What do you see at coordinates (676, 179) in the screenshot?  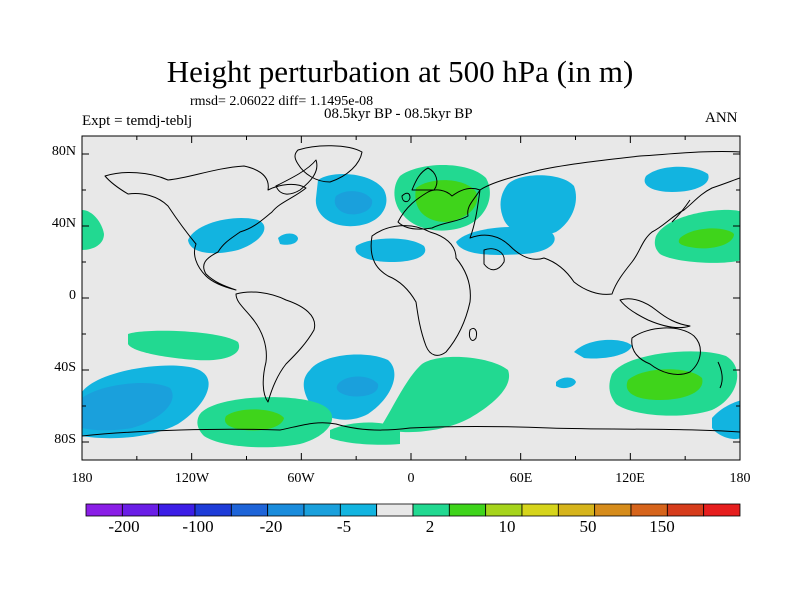 I see `anomaly-siberian-low` at bounding box center [676, 179].